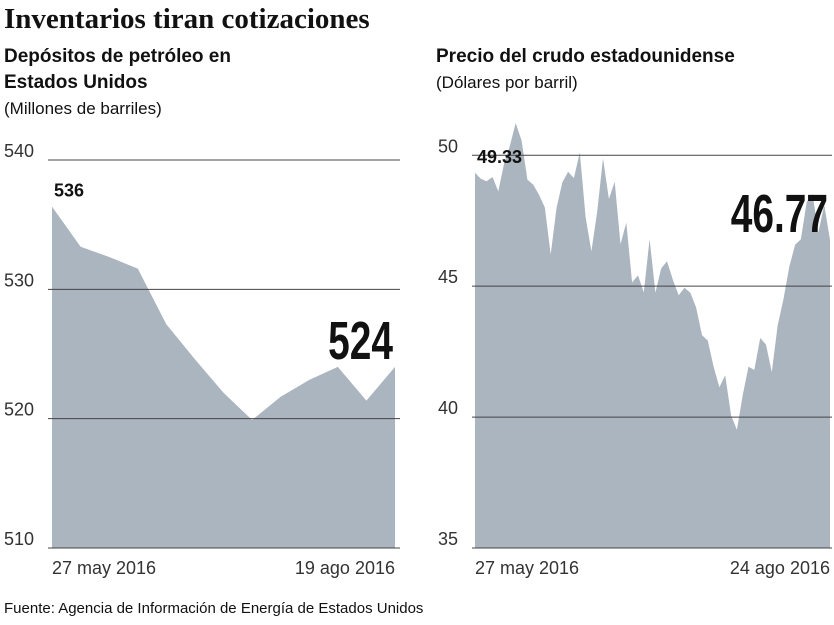 The image size is (834, 625). I want to click on text-line: Precio del crudo estadounidense, so click(585, 56).